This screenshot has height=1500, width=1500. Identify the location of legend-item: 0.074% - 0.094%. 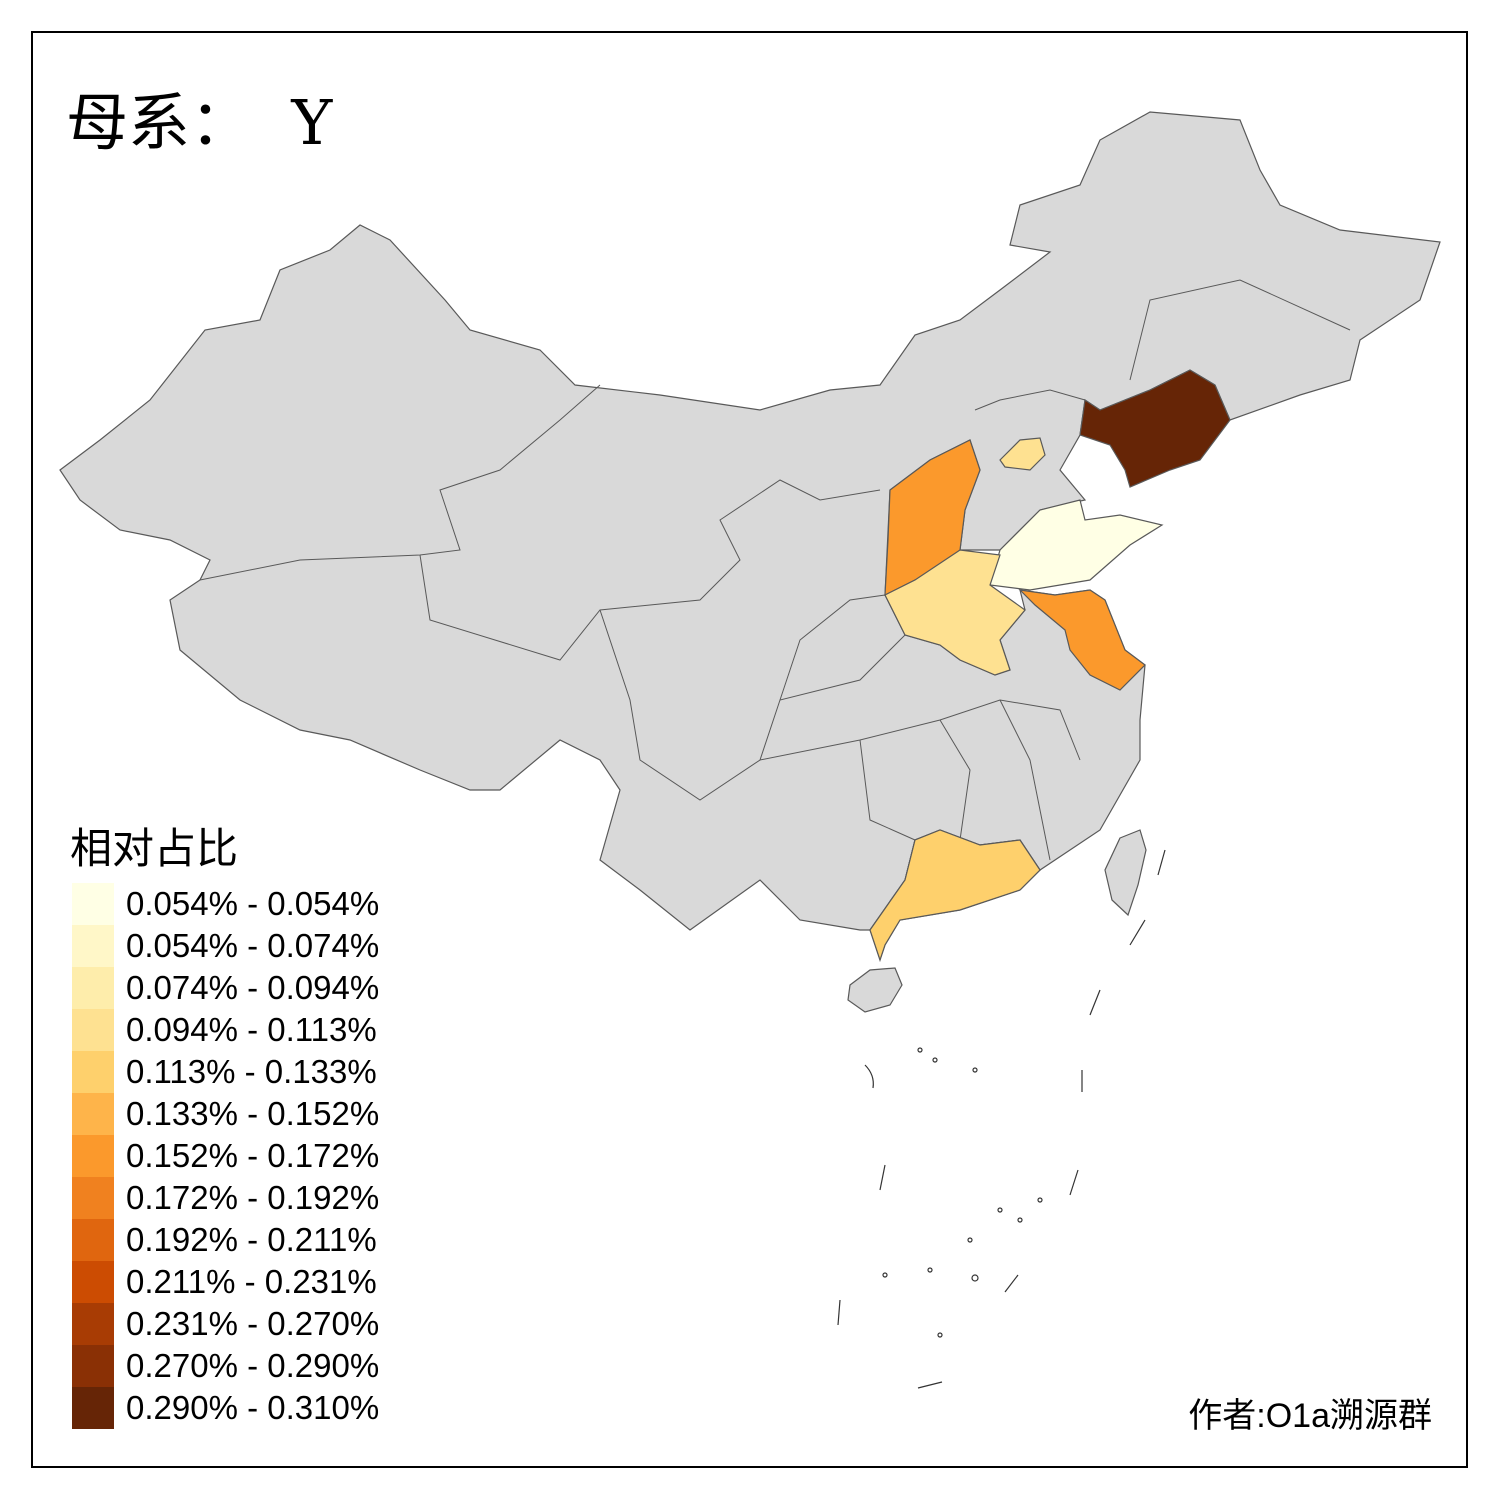
(225, 988).